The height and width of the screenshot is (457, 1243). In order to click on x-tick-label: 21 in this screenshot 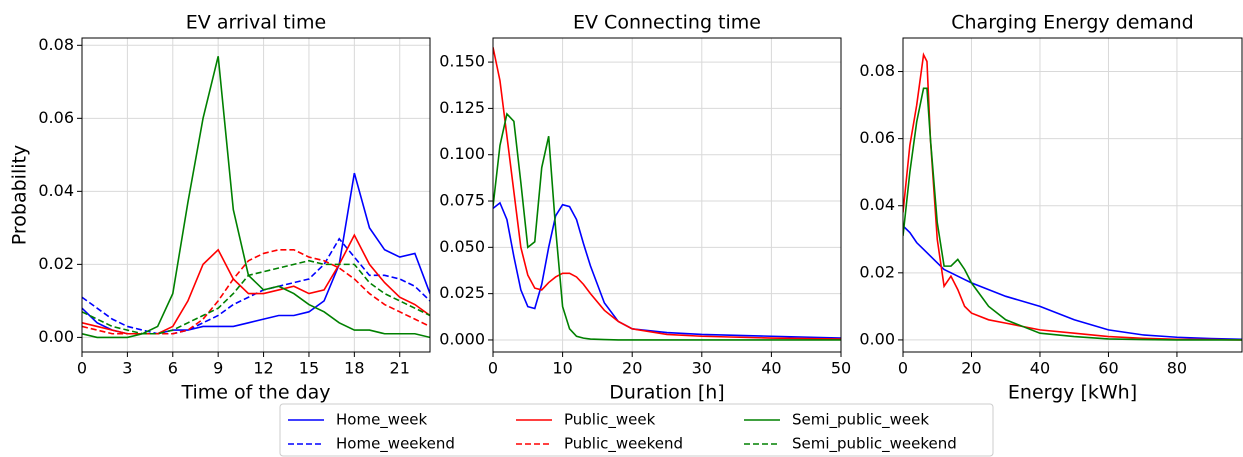, I will do `click(400, 368)`.